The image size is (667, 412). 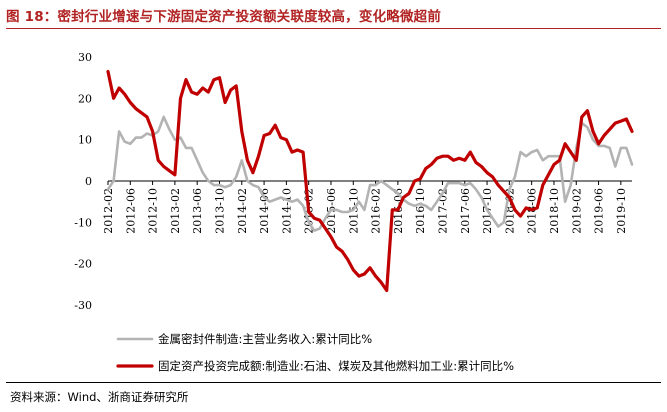 What do you see at coordinates (242, 211) in the screenshot?
I see `x-tick-label: 2014-02` at bounding box center [242, 211].